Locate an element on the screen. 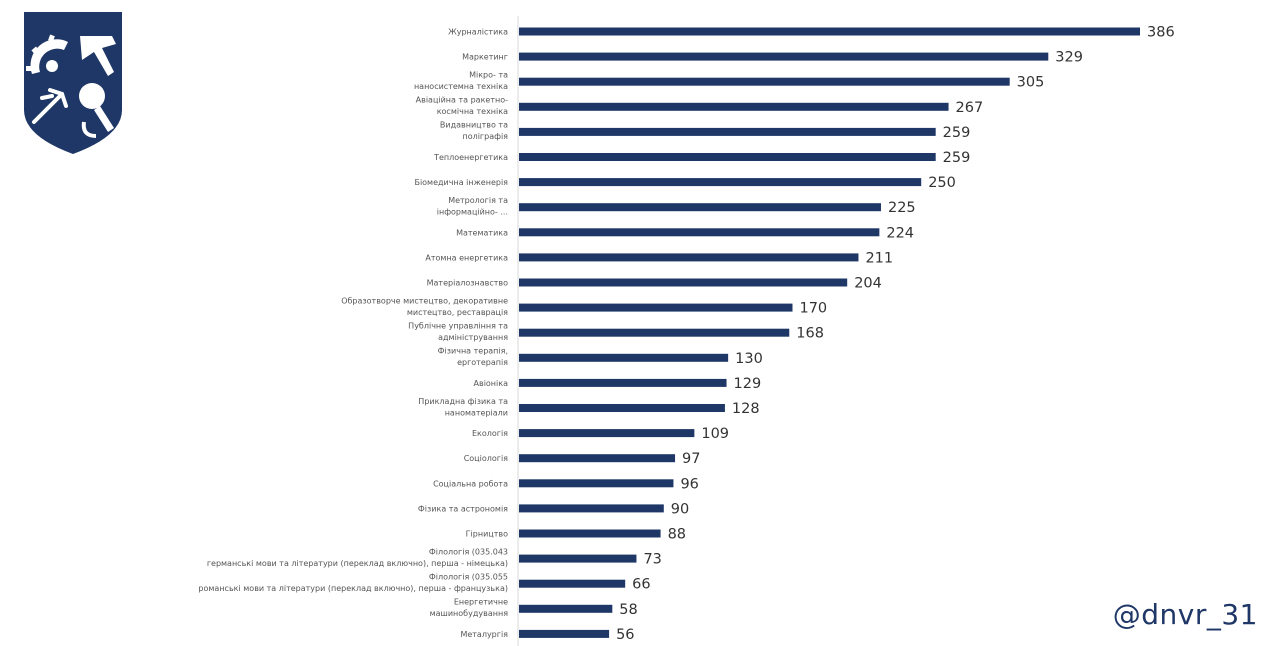  category-label-1: Маркетинг is located at coordinates (485, 57).